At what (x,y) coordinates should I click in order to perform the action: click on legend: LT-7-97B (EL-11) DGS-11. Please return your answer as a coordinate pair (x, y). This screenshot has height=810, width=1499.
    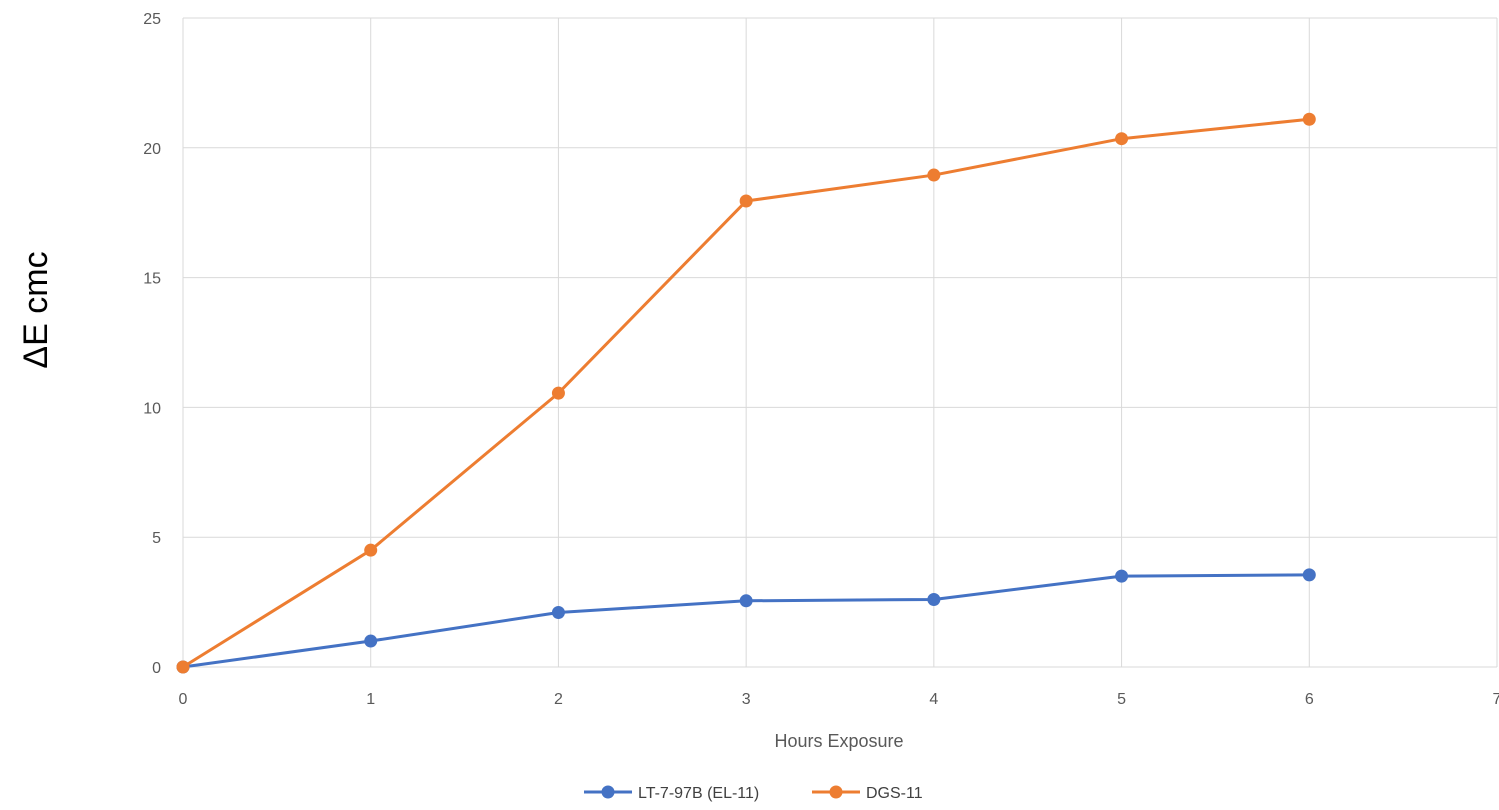
    Looking at the image, I should click on (753, 793).